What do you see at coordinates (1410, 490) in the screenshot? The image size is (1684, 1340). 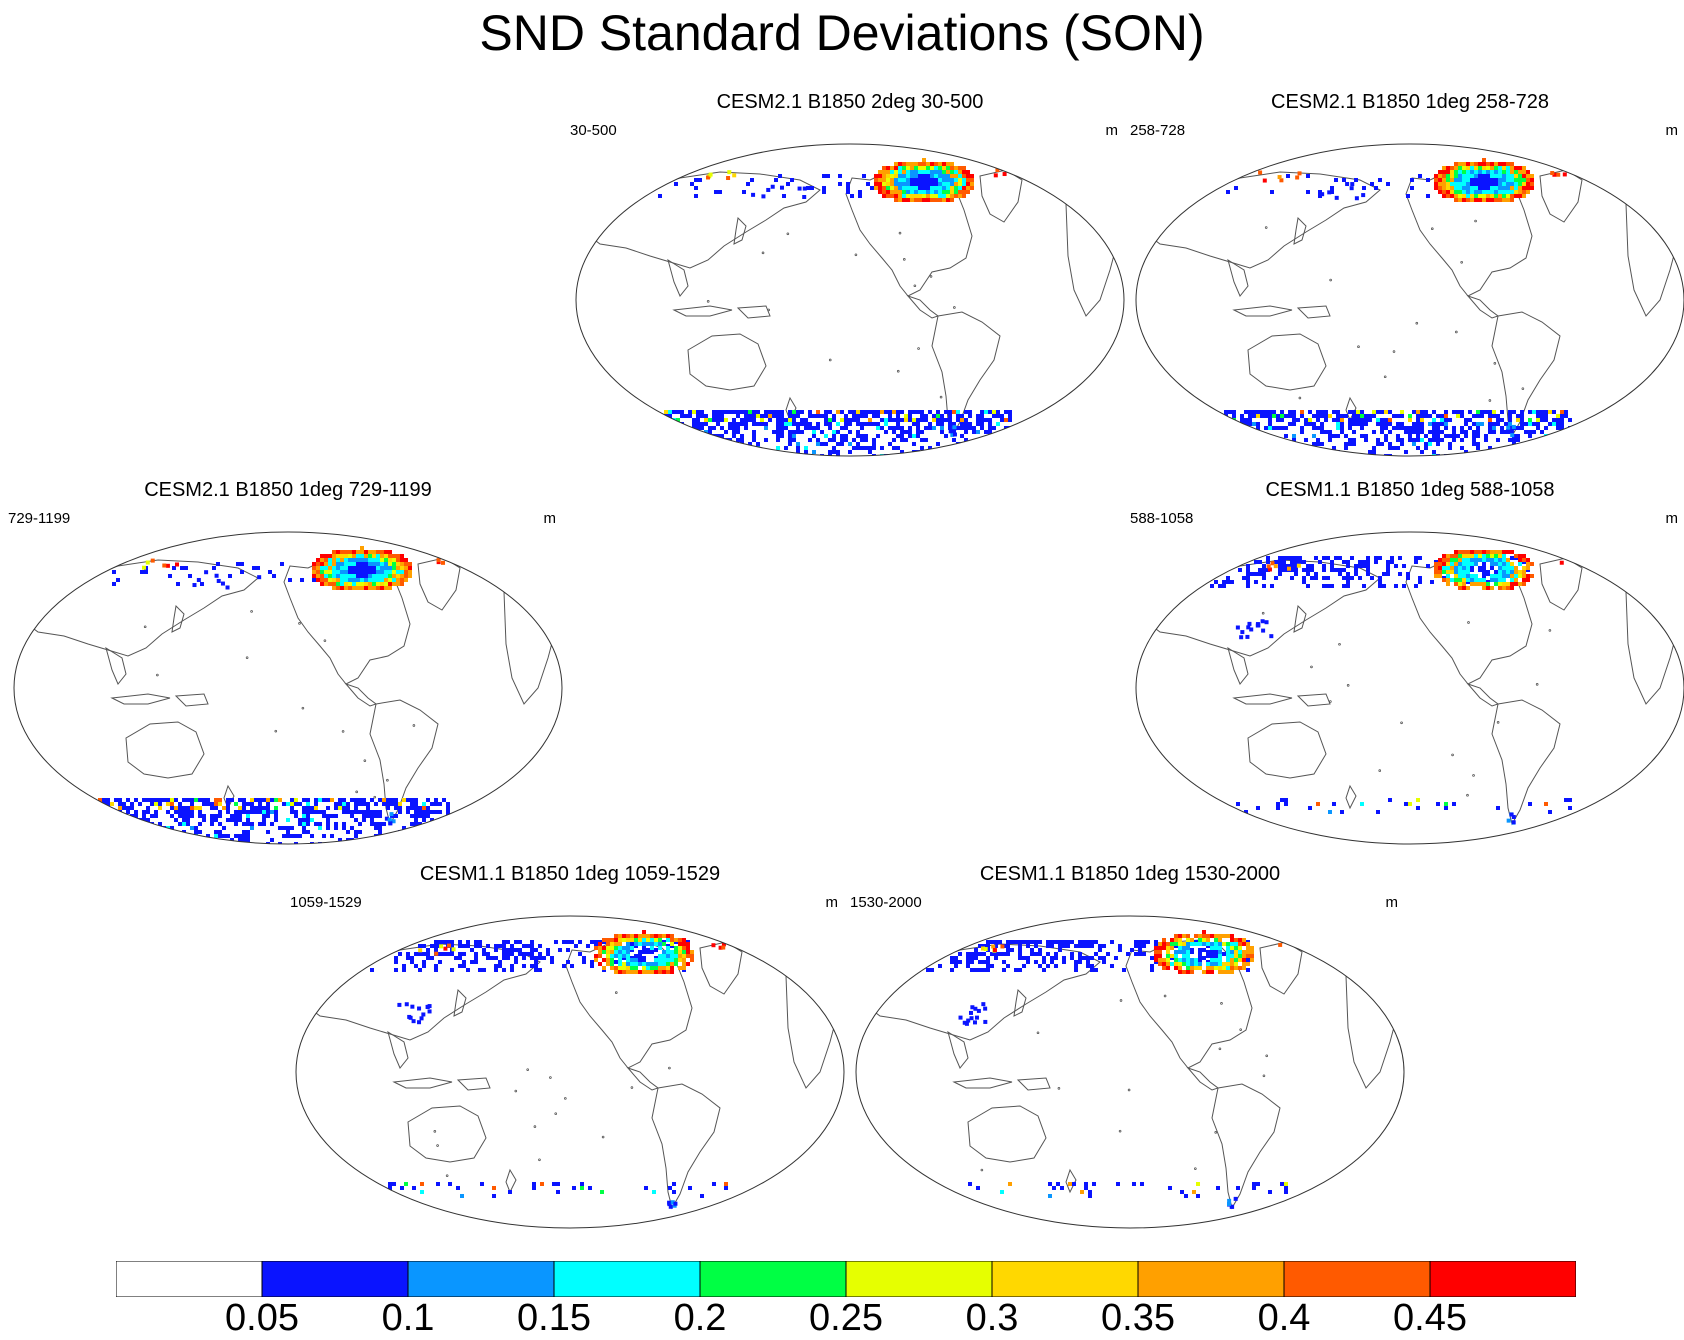 I see `panel-title: CESM1.1 B1850 1deg 588-1058` at bounding box center [1410, 490].